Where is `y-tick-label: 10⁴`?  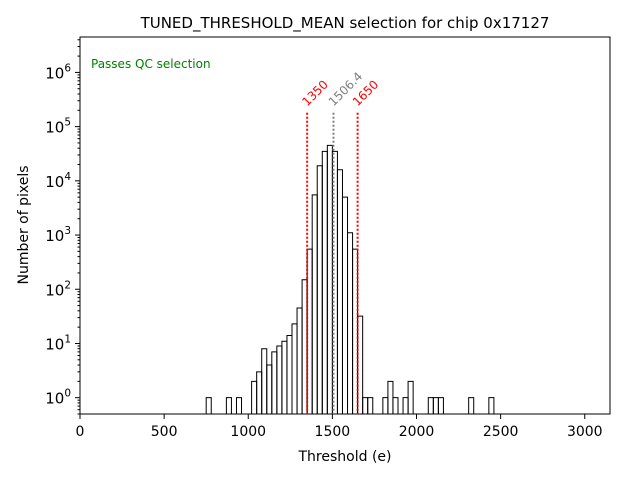
y-tick-label: 10⁴ is located at coordinates (58, 181).